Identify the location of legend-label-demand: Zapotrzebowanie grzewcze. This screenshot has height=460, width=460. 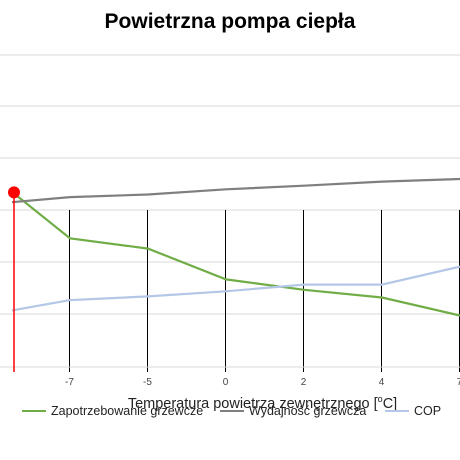
(127, 411).